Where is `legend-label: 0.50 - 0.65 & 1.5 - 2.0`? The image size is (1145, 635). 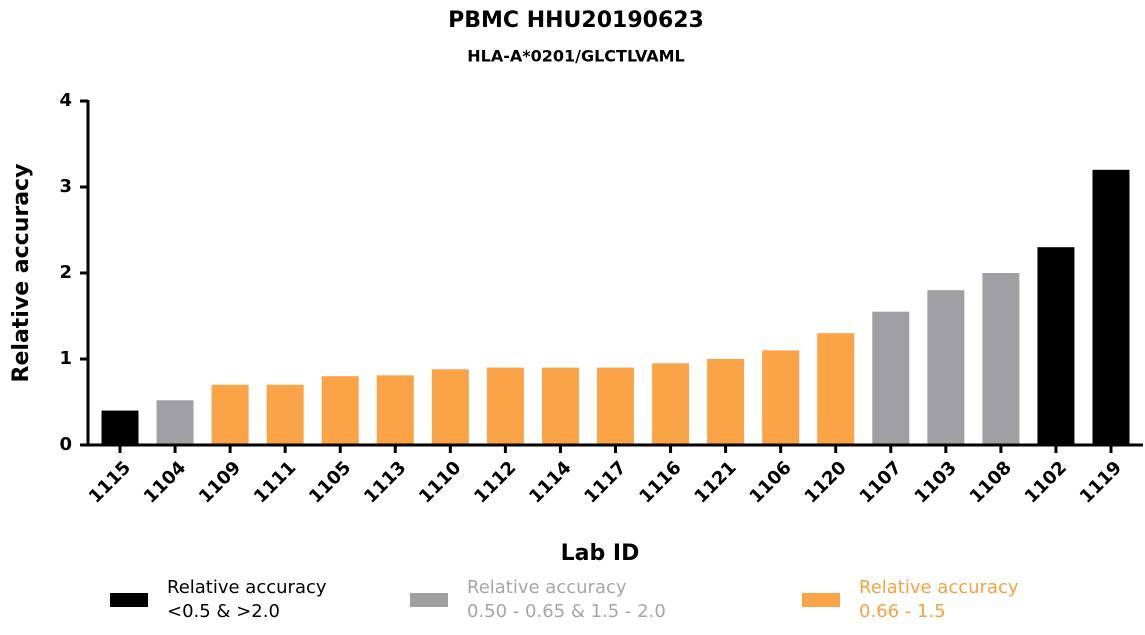
legend-label: 0.50 - 0.65 & 1.5 - 2.0 is located at coordinates (566, 611).